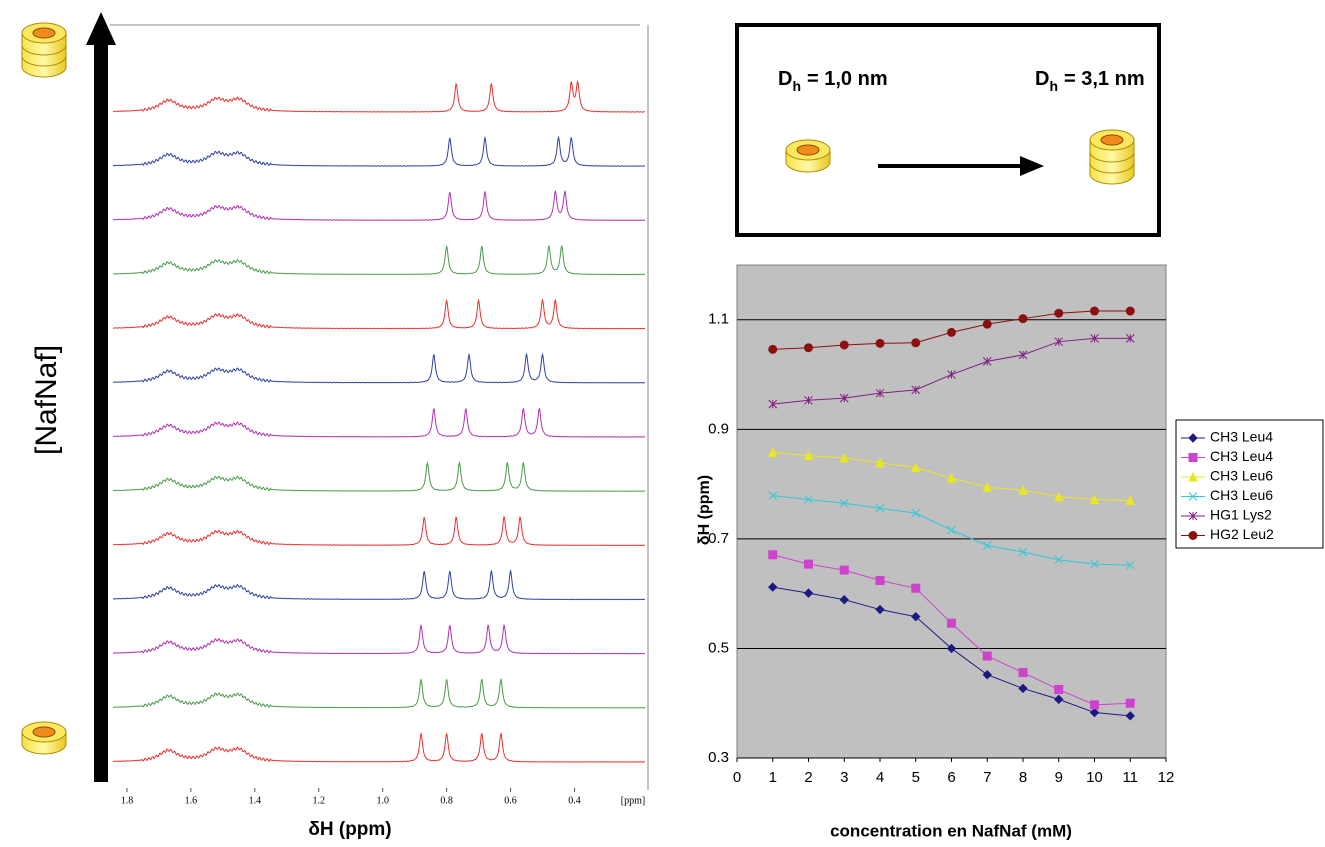 This screenshot has width=1325, height=847. Describe the element at coordinates (1023, 777) in the screenshot. I see `x-tick-label: 8` at that location.